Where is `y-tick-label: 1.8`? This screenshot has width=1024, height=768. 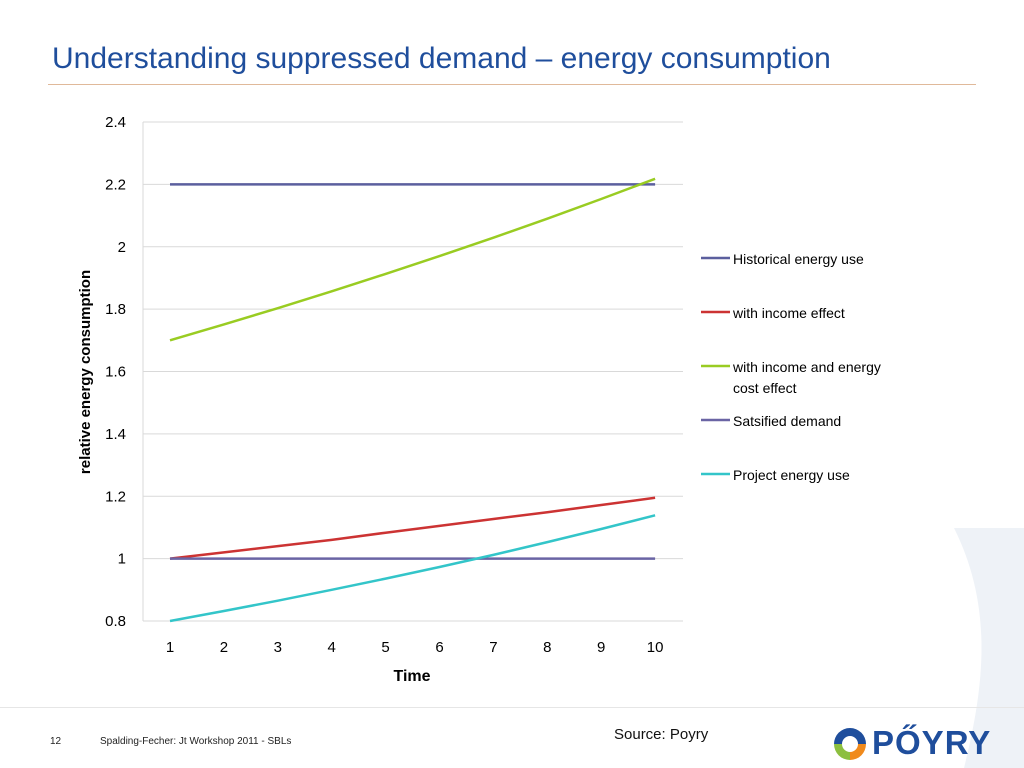
y-tick-label: 1.8 is located at coordinates (115, 309).